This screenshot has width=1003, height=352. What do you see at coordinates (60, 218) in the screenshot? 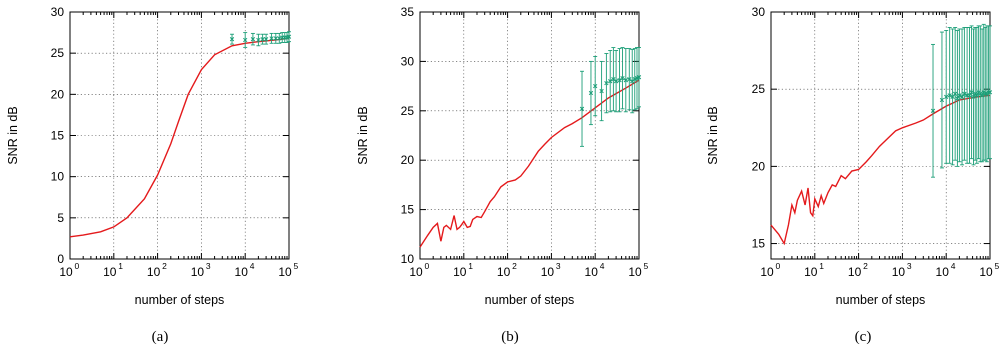
I see `y-tick-label: 5` at bounding box center [60, 218].